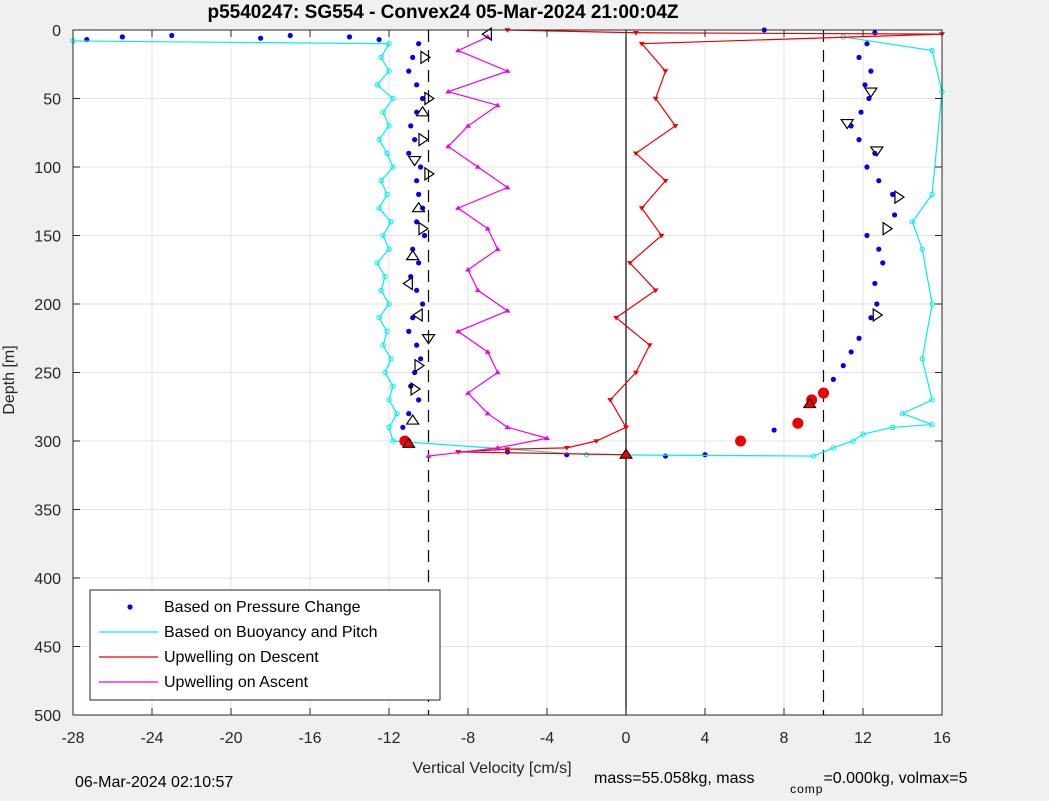  I want to click on y-tick-label: 250, so click(47, 374).